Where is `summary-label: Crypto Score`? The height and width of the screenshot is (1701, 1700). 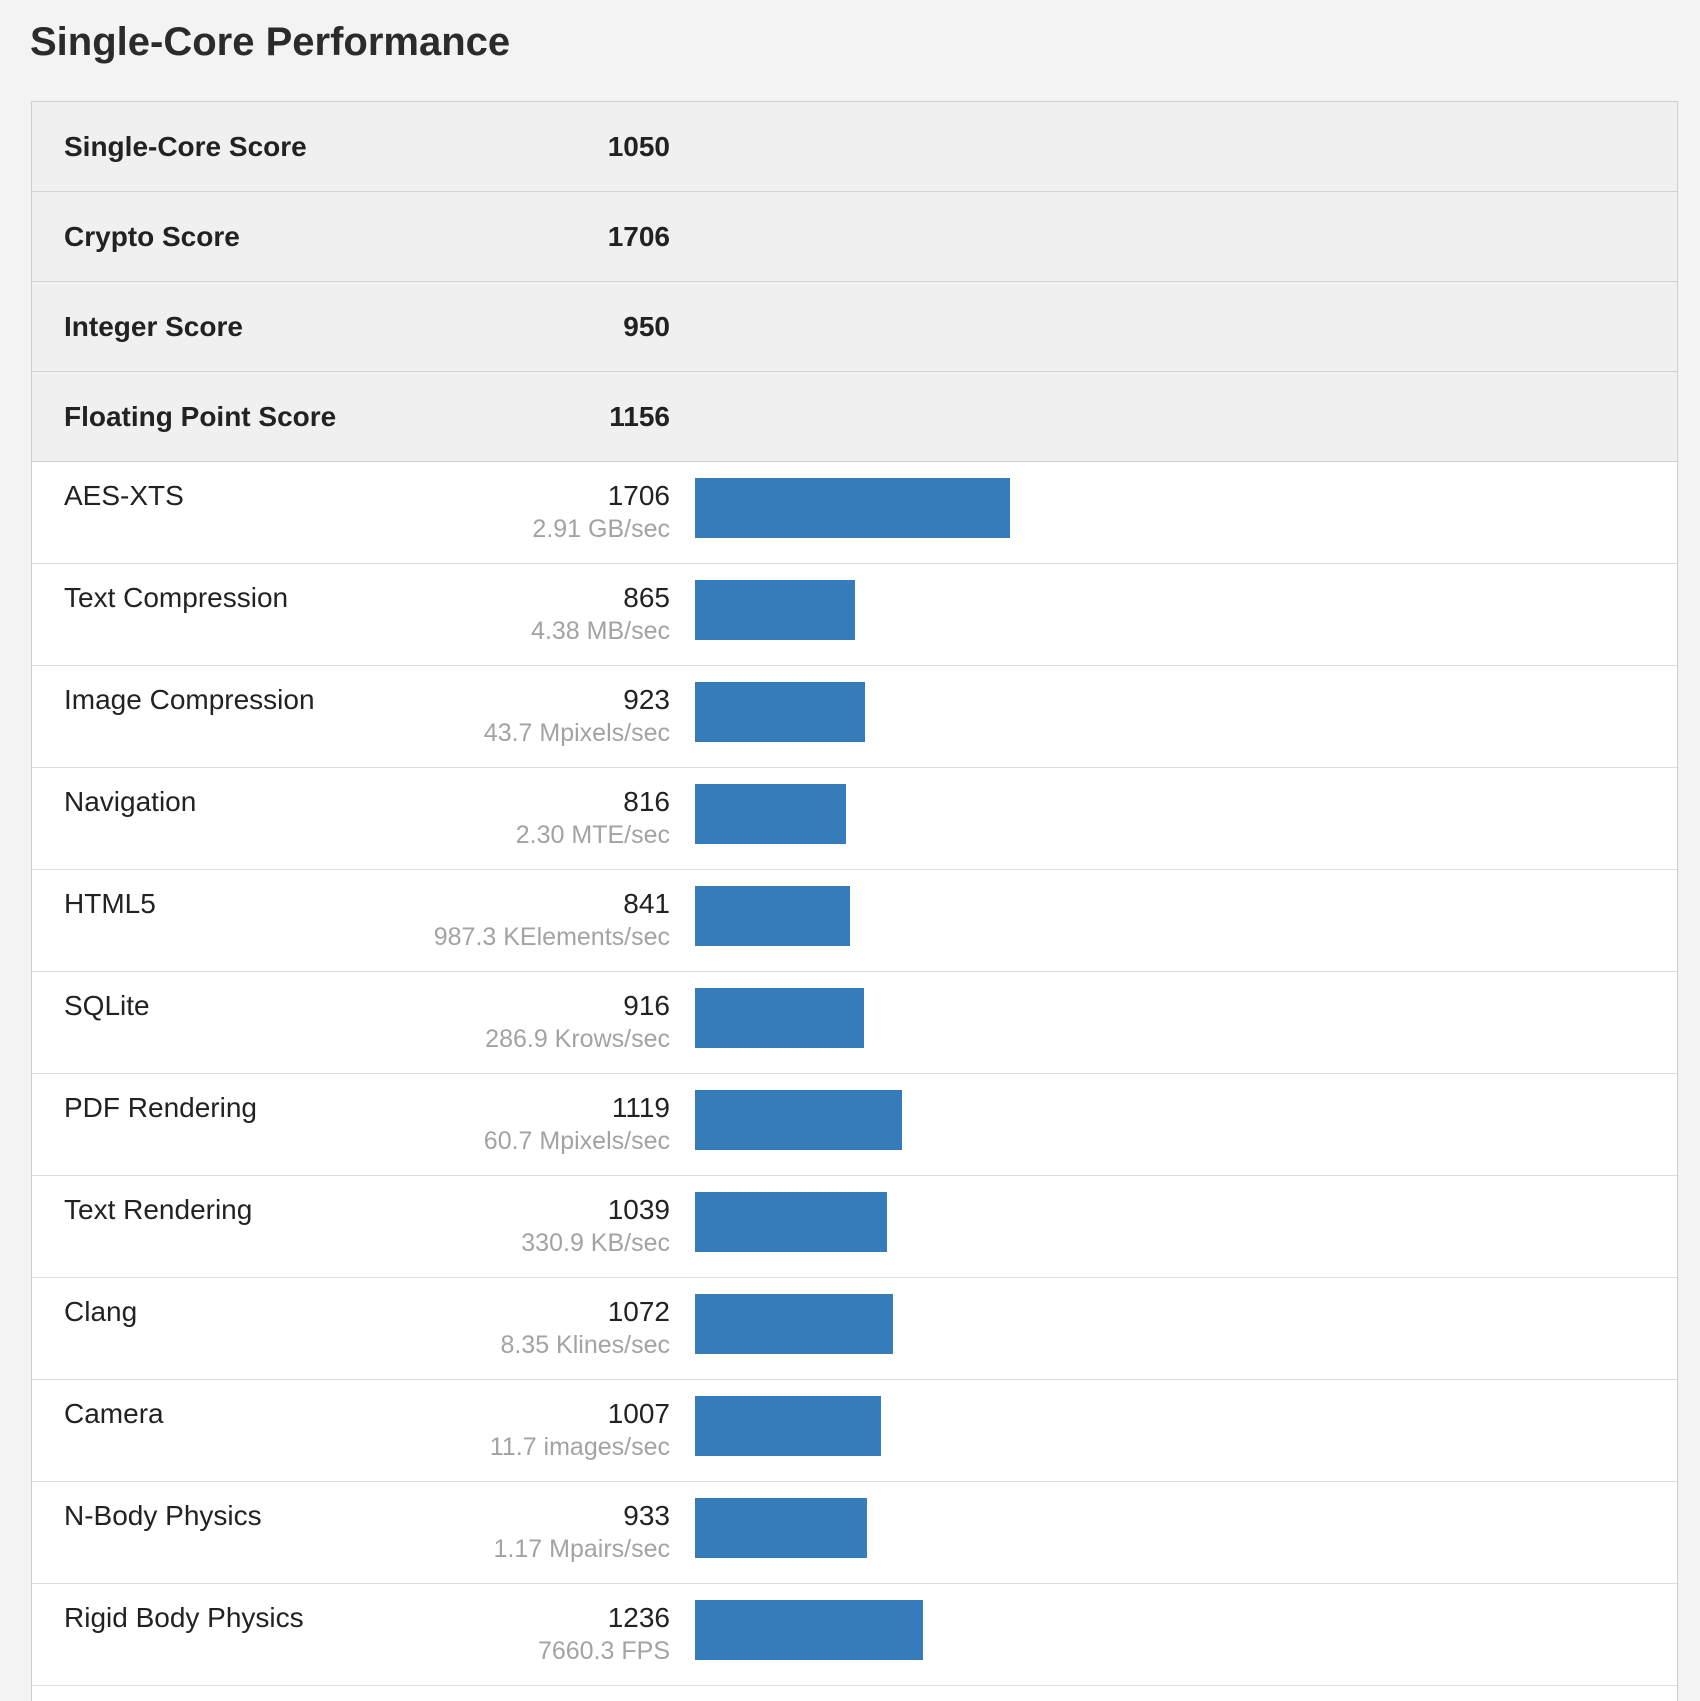 summary-label: Crypto Score is located at coordinates (152, 236).